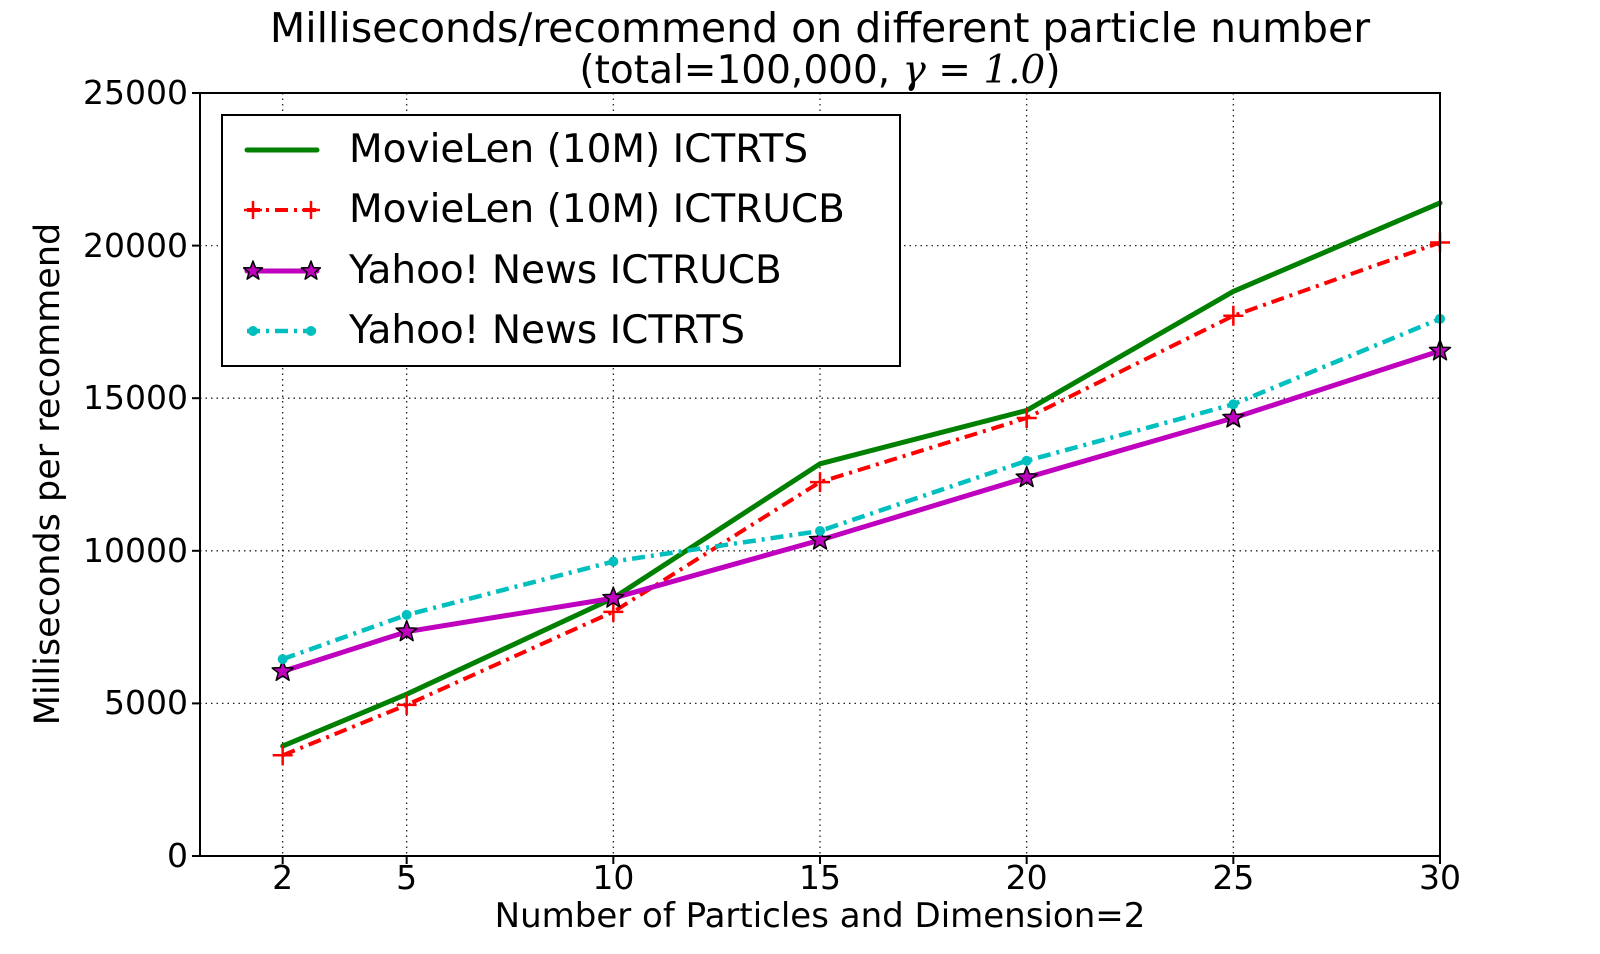  I want to click on y-tick-label: 5000, so click(146, 703).